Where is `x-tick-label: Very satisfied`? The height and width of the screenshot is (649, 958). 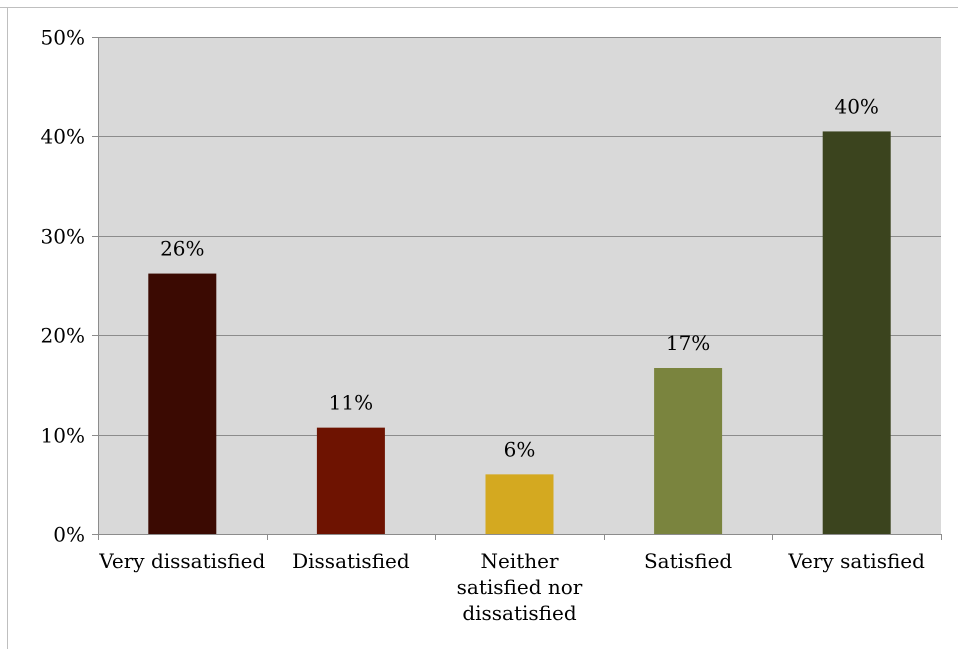
x-tick-label: Very satisfied is located at coordinates (856, 561).